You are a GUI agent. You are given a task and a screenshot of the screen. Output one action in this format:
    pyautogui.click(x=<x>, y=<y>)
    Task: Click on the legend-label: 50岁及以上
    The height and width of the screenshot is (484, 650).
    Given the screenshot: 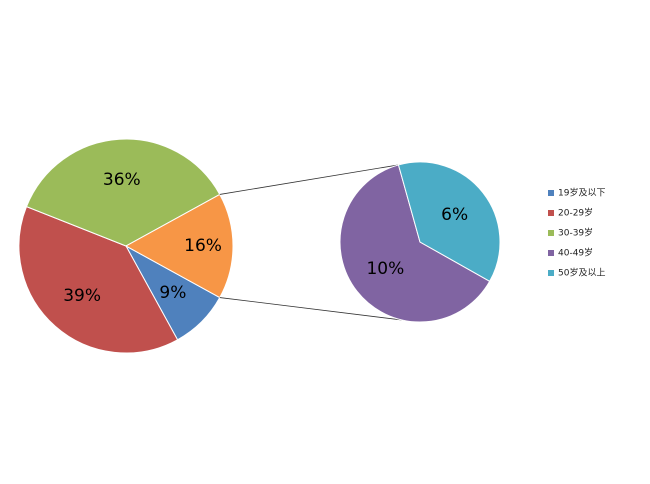 What is the action you would take?
    pyautogui.click(x=581, y=273)
    